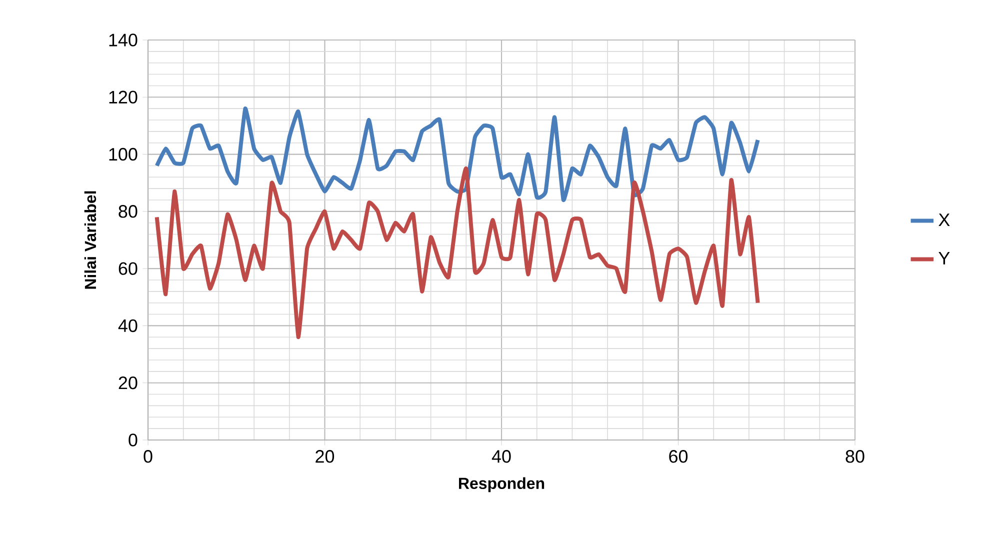 This screenshot has width=993, height=557. What do you see at coordinates (855, 456) in the screenshot?
I see `x-tick-label: 80` at bounding box center [855, 456].